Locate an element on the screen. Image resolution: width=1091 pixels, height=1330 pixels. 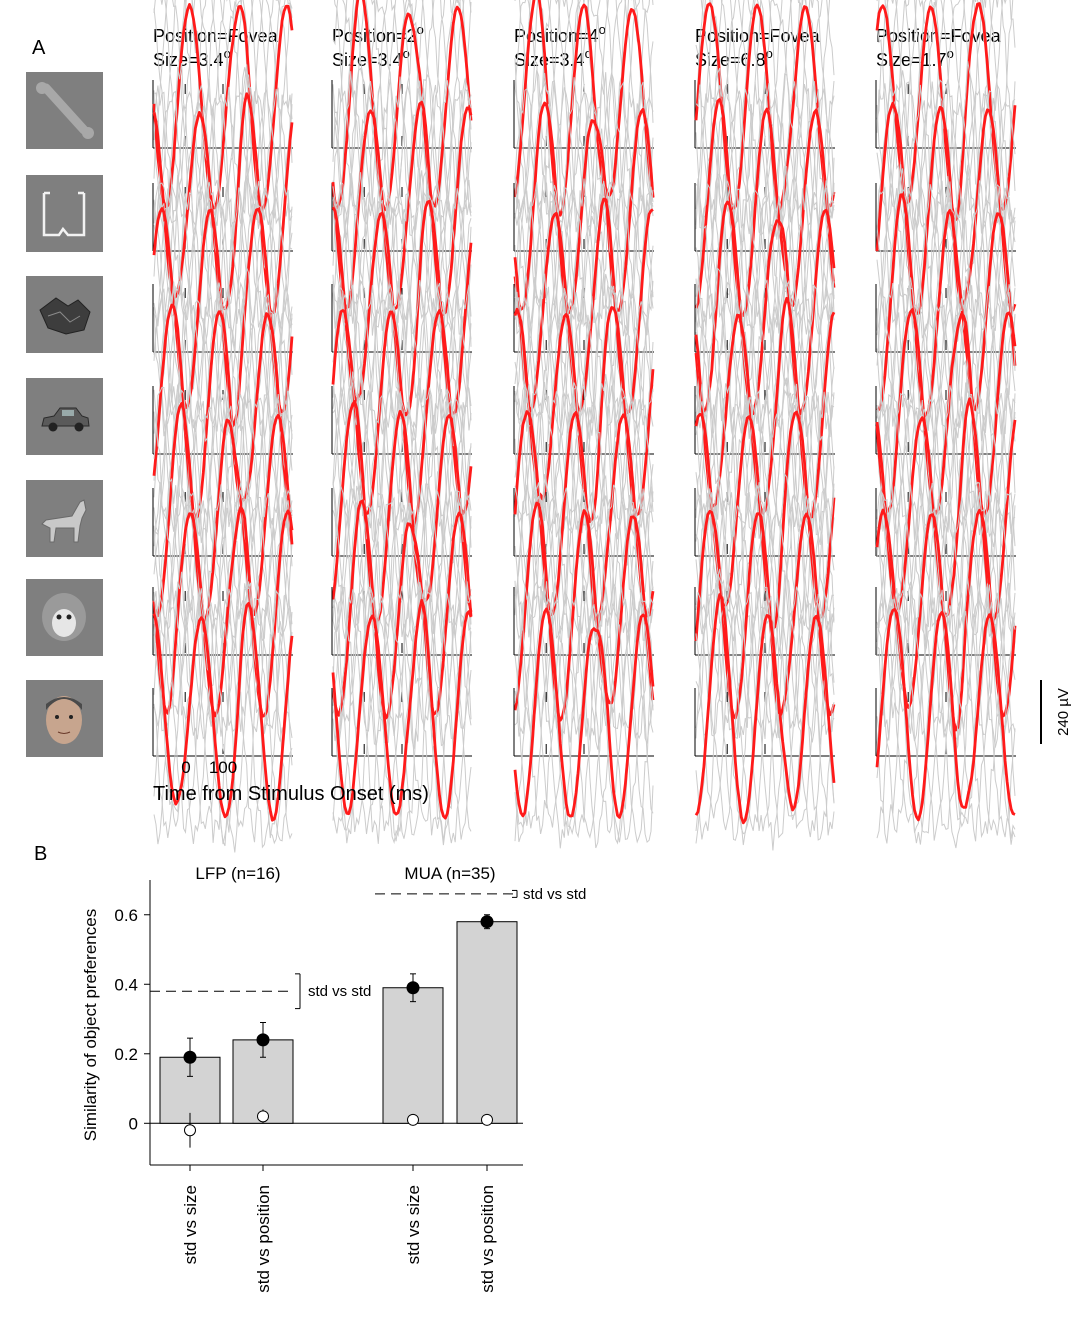
group-label-lfp: LFP (n=16) is located at coordinates (237, 873).